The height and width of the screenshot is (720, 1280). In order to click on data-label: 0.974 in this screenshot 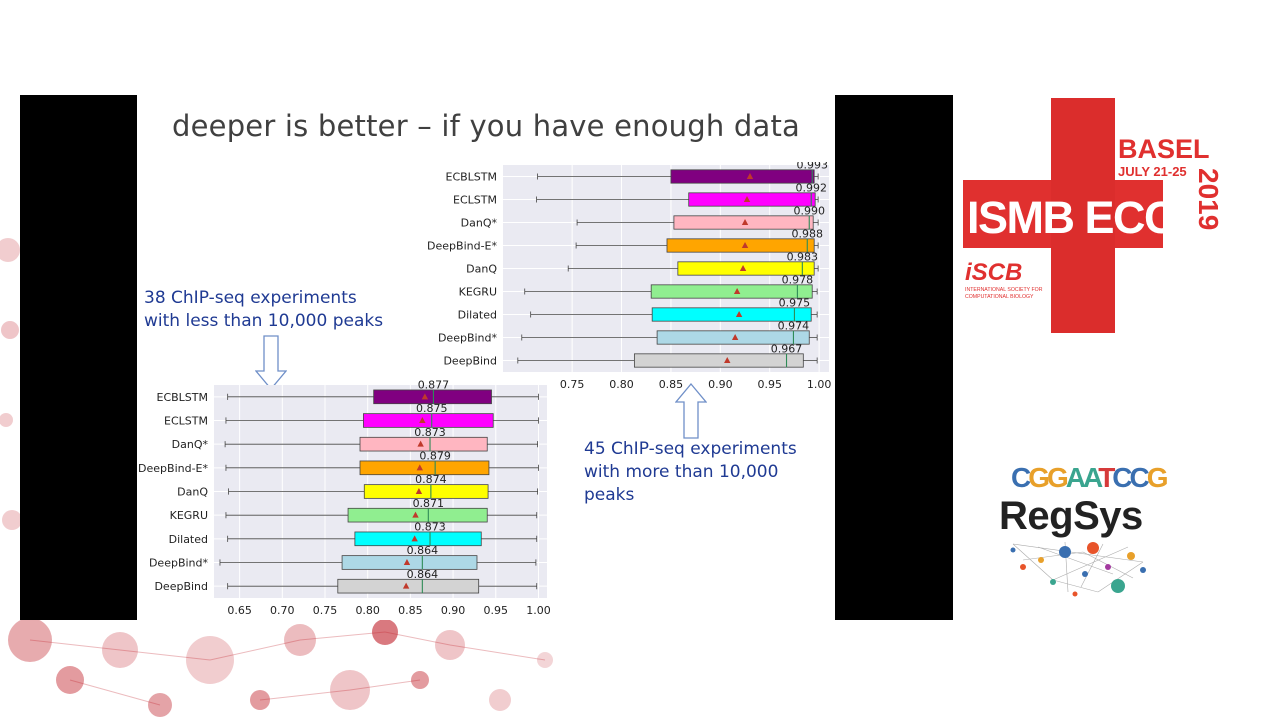, I will do `click(794, 325)`.